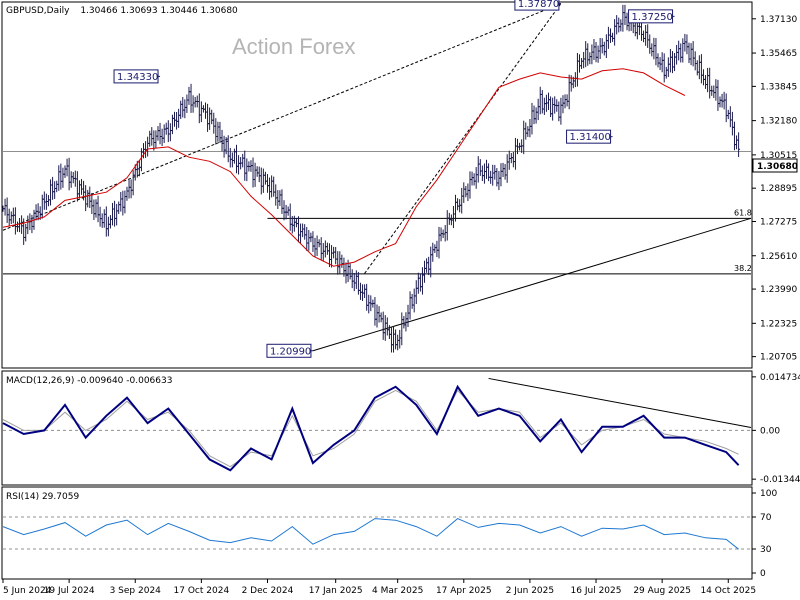 This screenshot has width=800, height=600. What do you see at coordinates (136, 591) in the screenshot?
I see `x-tick-label: 3 Sep 2024` at bounding box center [136, 591].